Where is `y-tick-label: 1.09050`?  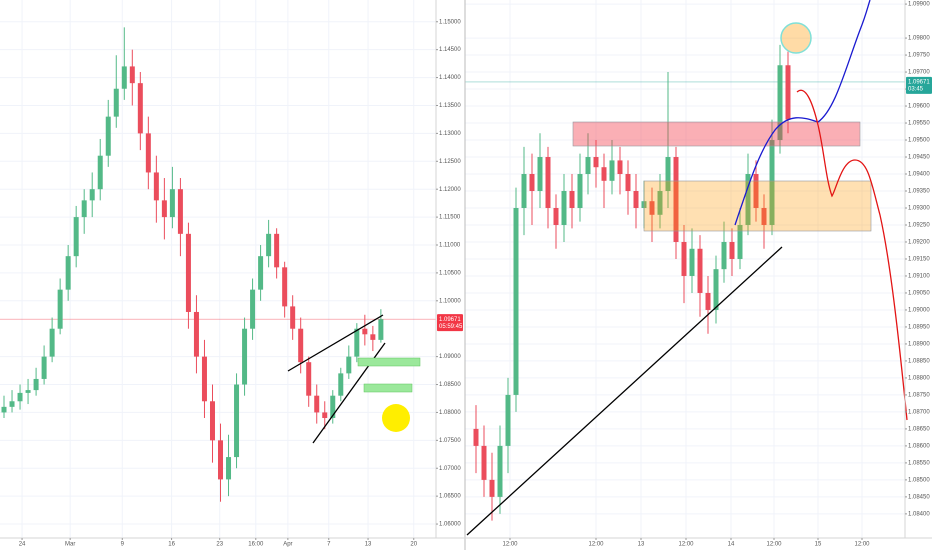 y-tick-label: 1.09050 is located at coordinates (919, 294).